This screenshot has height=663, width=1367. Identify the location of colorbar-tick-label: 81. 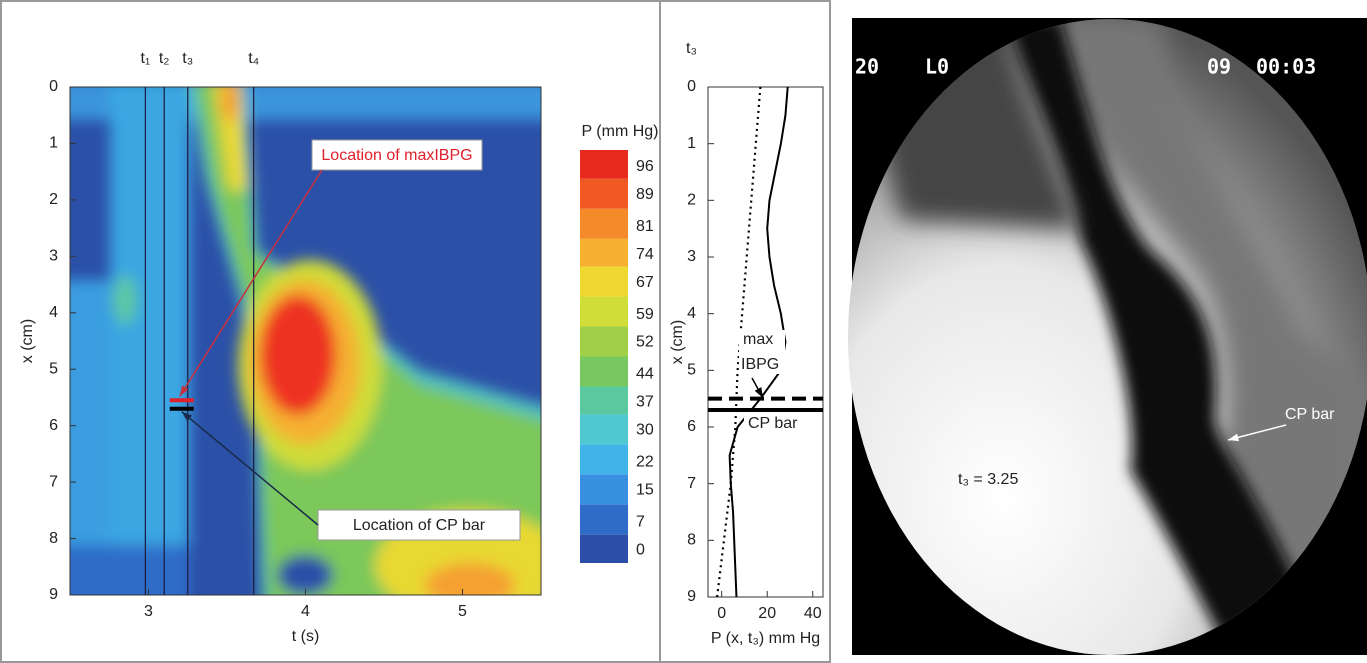
(645, 226).